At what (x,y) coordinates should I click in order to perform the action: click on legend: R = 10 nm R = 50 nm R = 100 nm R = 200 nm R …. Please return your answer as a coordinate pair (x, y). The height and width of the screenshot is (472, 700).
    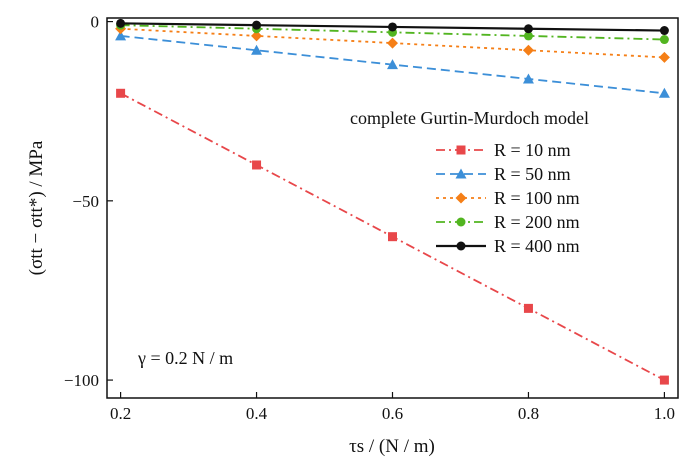
    Looking at the image, I should click on (508, 198).